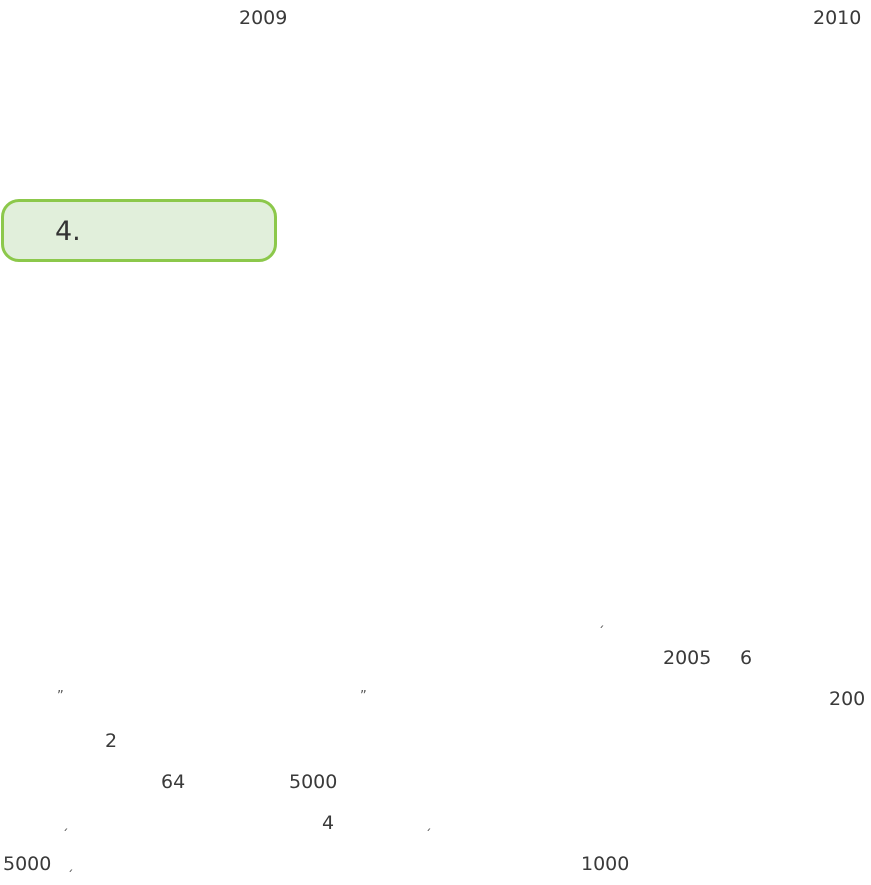 The height and width of the screenshot is (885, 871). I want to click on quote-close: ”, so click(363, 696).